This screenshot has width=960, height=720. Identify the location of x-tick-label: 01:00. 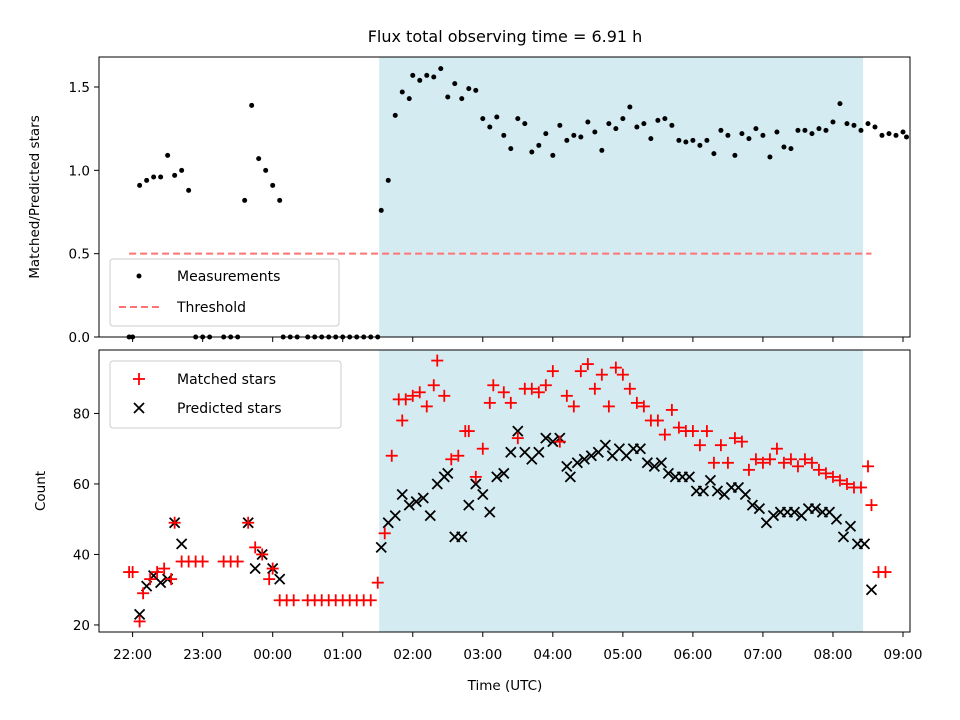
(342, 655).